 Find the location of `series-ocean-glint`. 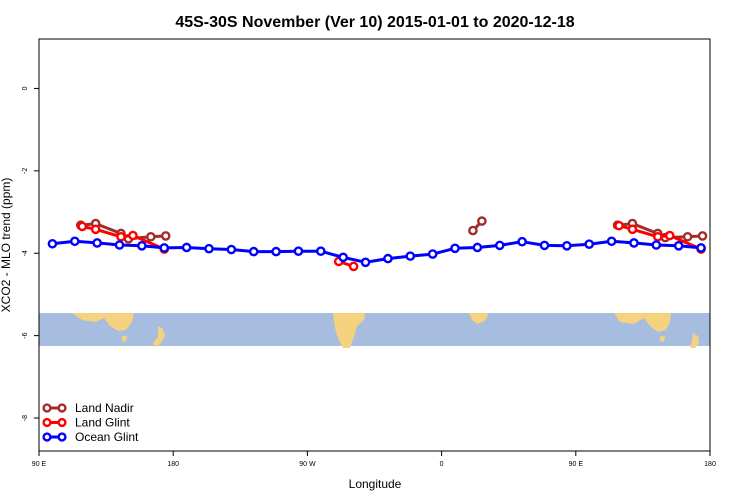

series-ocean-glint is located at coordinates (376, 252).